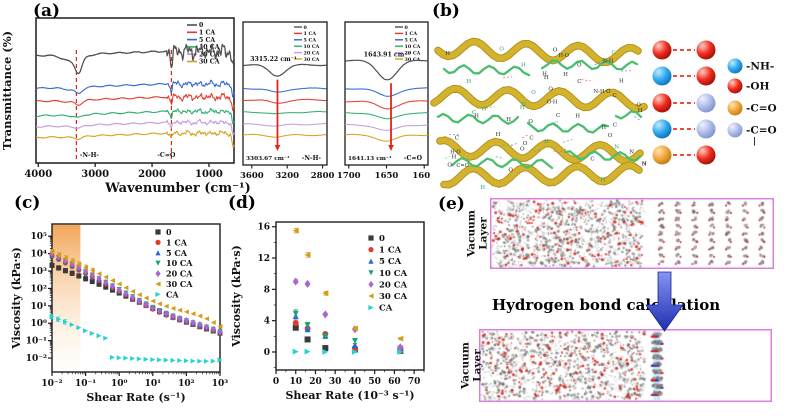  I want to click on md-simulation-top-box, so click(632, 233).